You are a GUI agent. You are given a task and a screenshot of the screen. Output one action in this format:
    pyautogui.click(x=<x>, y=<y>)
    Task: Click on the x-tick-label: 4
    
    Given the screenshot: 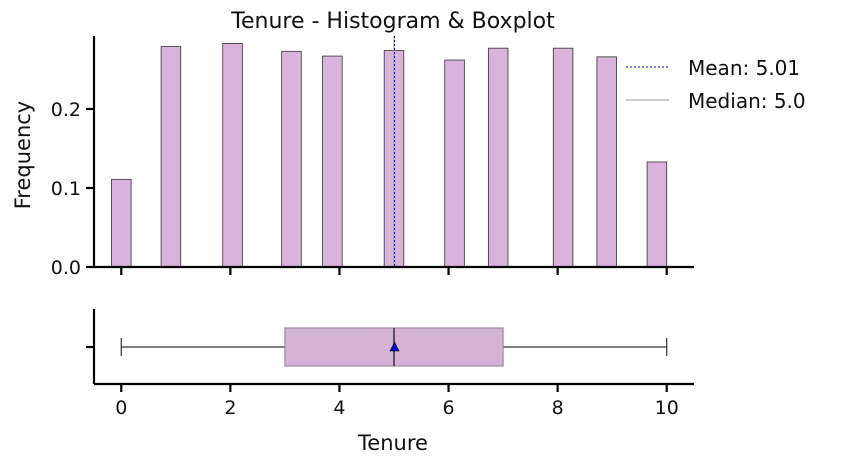 What is the action you would take?
    pyautogui.click(x=339, y=408)
    